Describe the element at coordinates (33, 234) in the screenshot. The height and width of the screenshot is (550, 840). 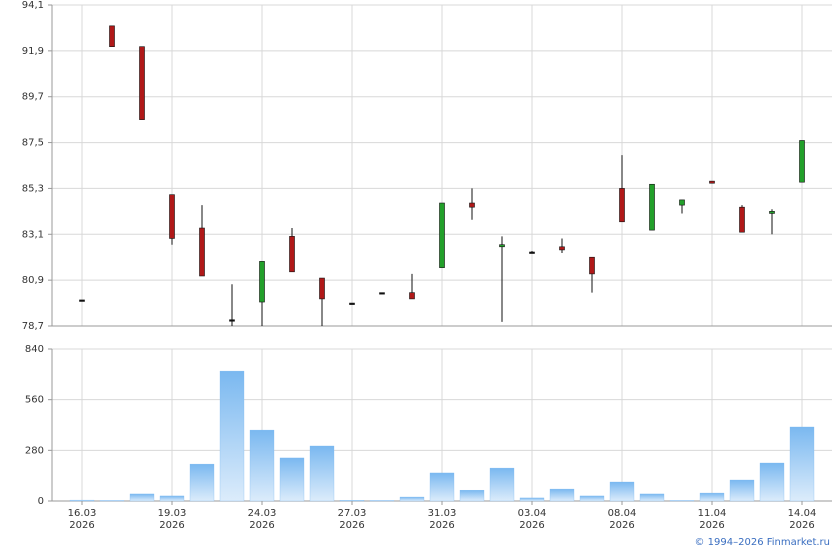
I see `y-tick-label: 83,1` at that location.